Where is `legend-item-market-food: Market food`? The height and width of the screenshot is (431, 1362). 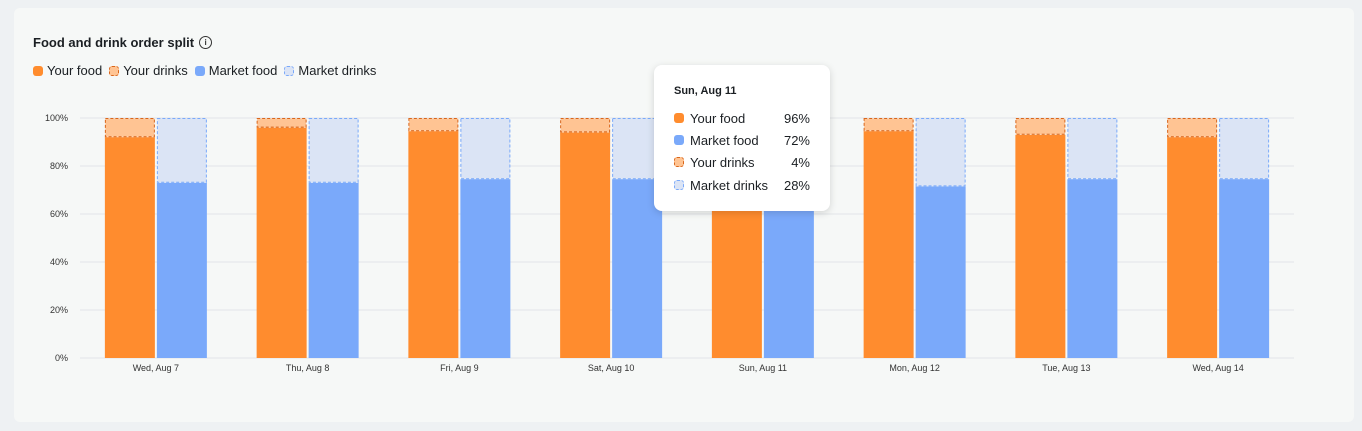
legend-item-market-food: Market food is located at coordinates (236, 70).